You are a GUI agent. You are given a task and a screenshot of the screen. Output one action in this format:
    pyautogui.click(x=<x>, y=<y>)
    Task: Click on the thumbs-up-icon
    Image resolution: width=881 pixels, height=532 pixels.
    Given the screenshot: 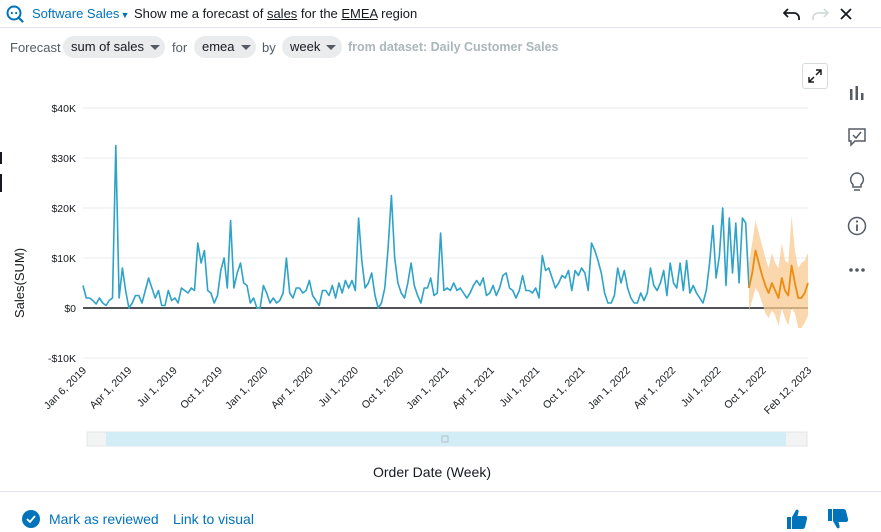 What is the action you would take?
    pyautogui.click(x=797, y=519)
    